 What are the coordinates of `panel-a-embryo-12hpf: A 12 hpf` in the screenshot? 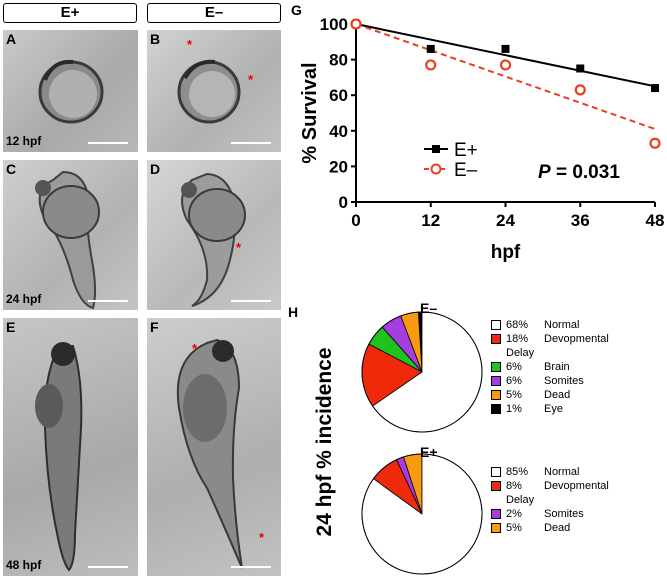 It's located at (70, 91).